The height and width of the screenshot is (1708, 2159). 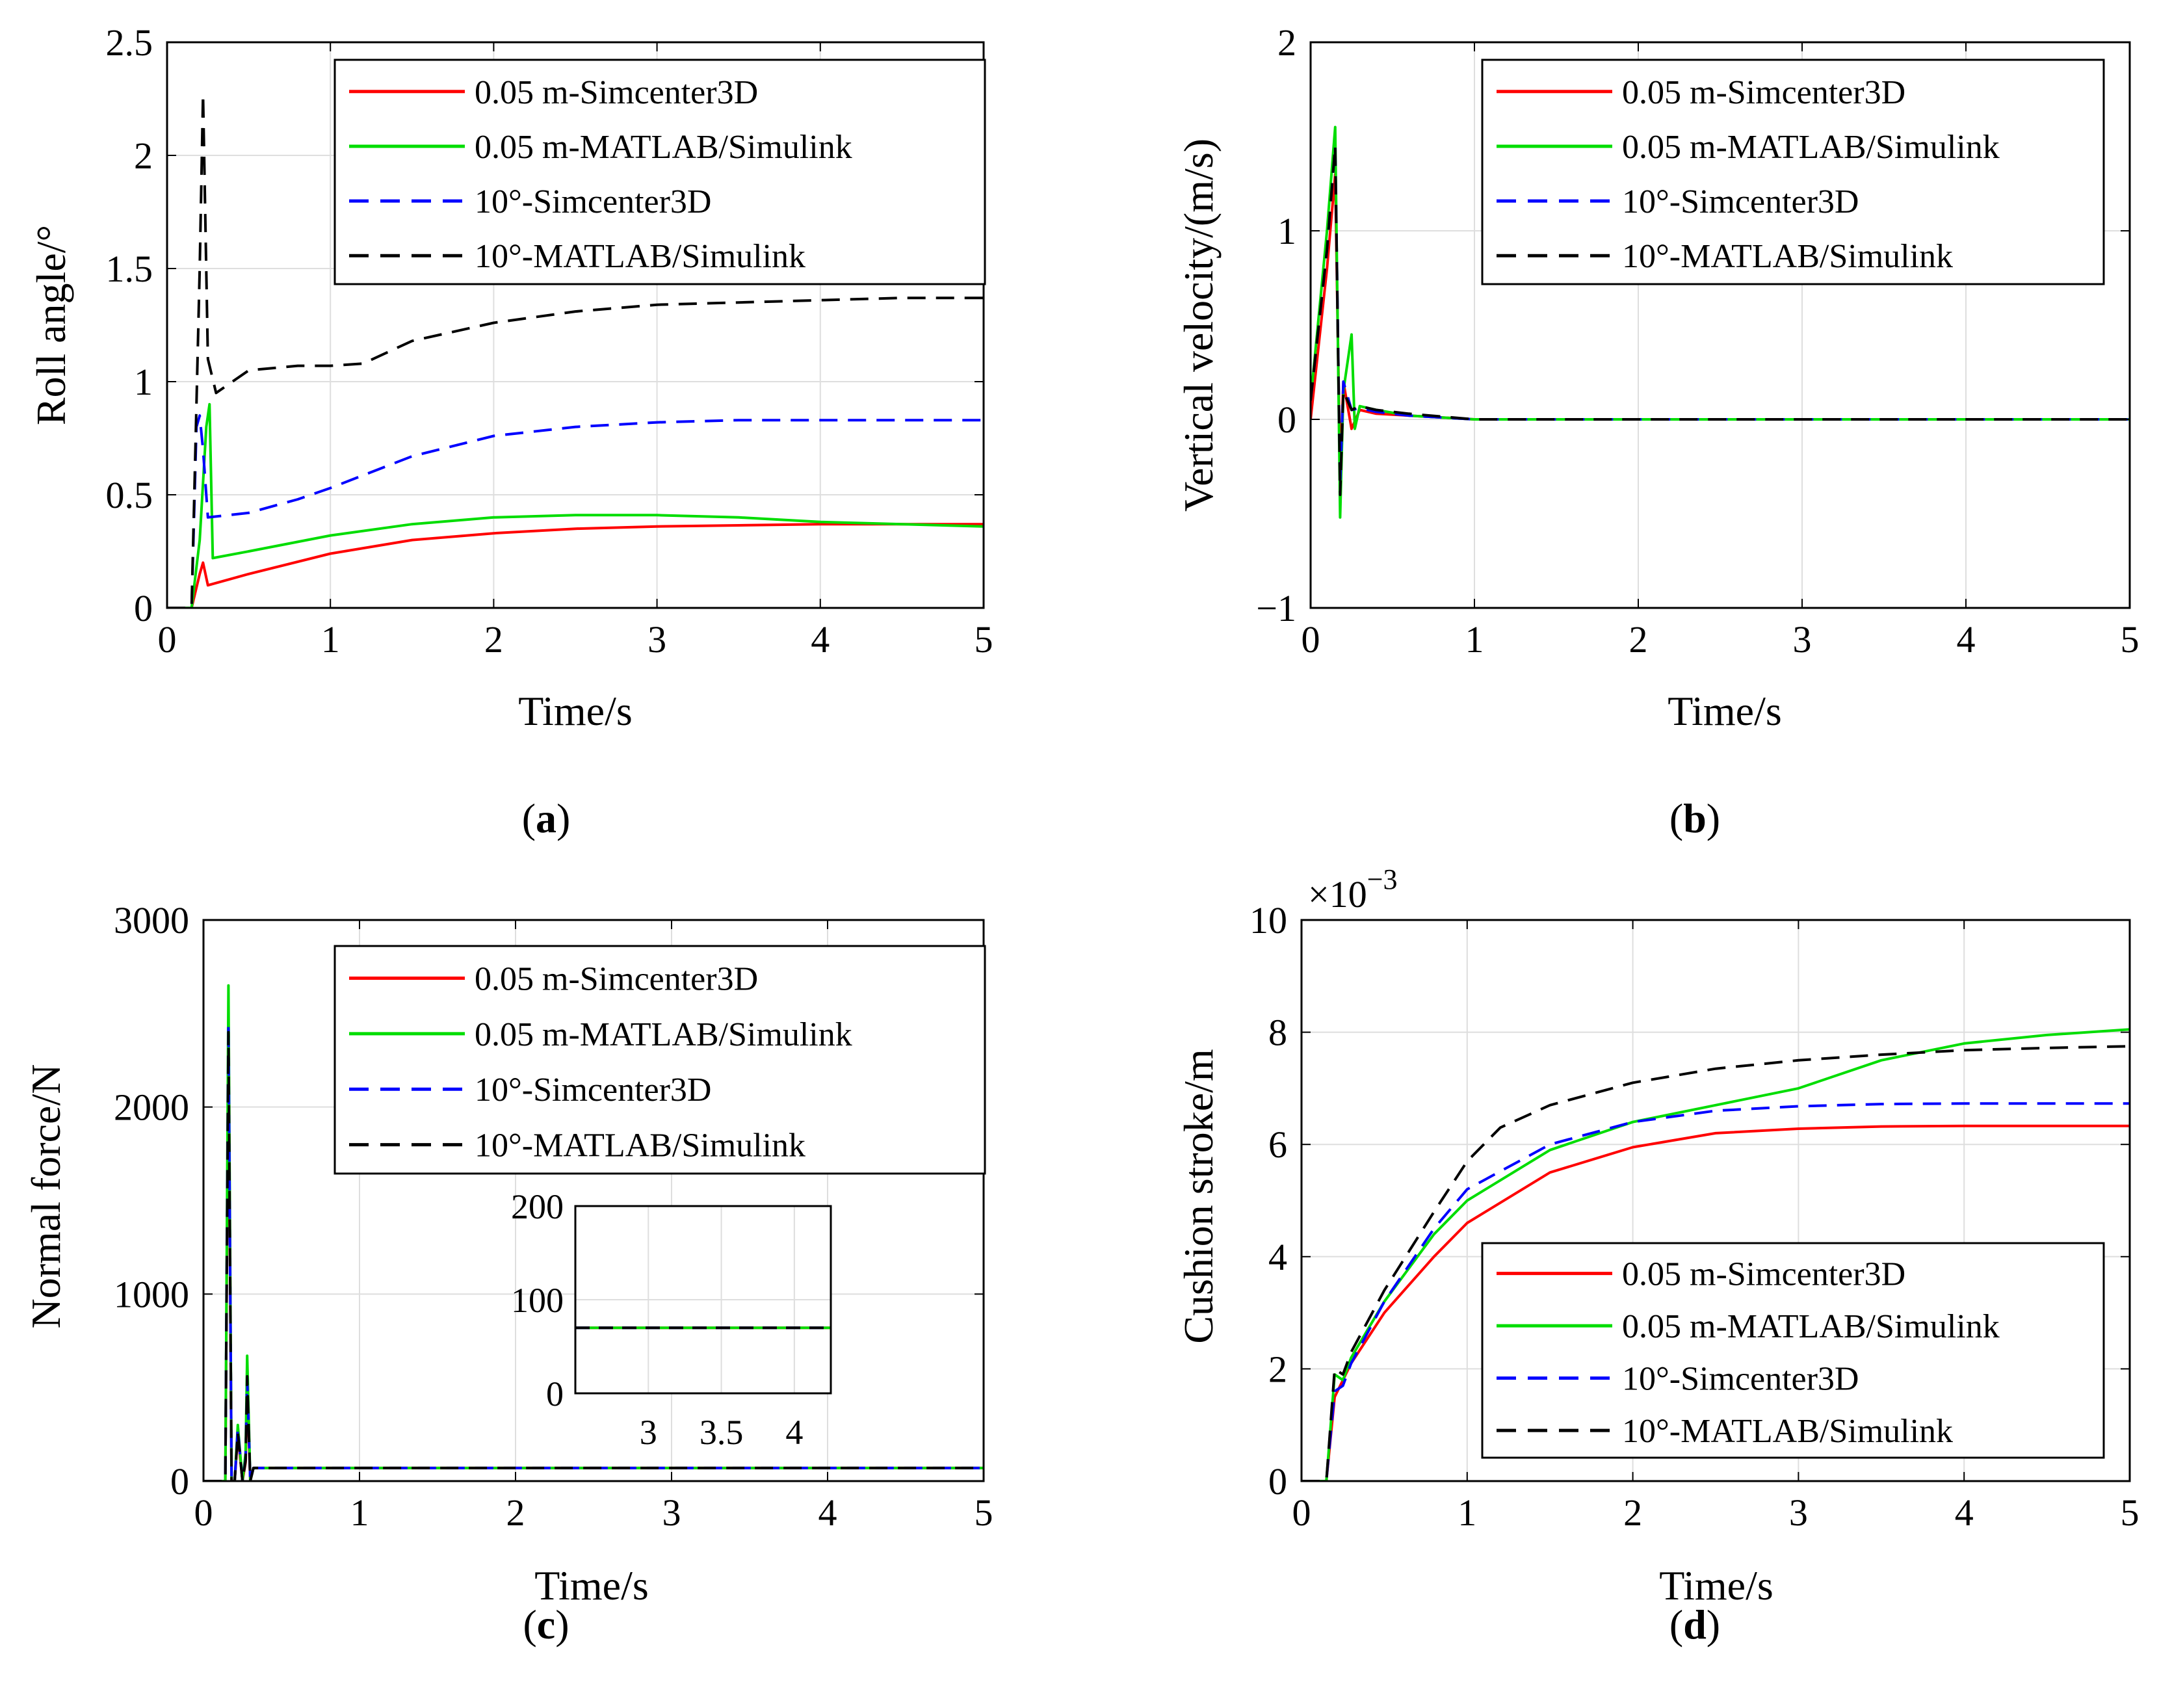 I want to click on inset-x-tick-label: 4, so click(x=794, y=1432).